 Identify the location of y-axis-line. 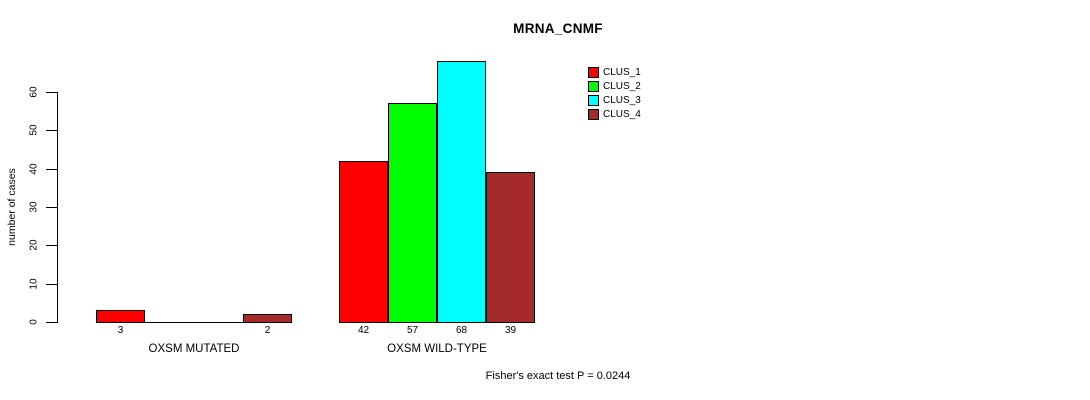
(57, 207).